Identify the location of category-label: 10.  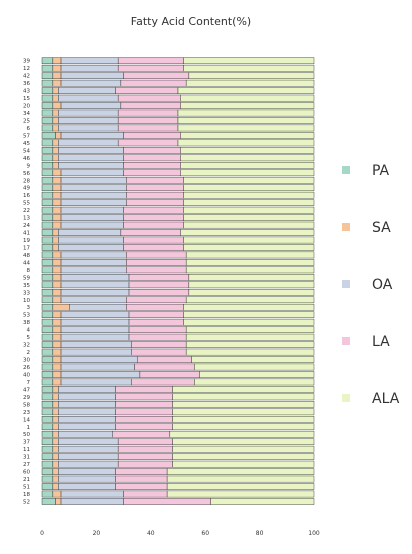
(26, 301).